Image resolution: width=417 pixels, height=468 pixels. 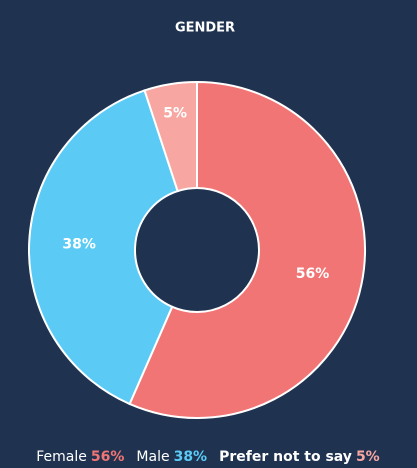 What do you see at coordinates (313, 274) in the screenshot?
I see `value-label: 56%` at bounding box center [313, 274].